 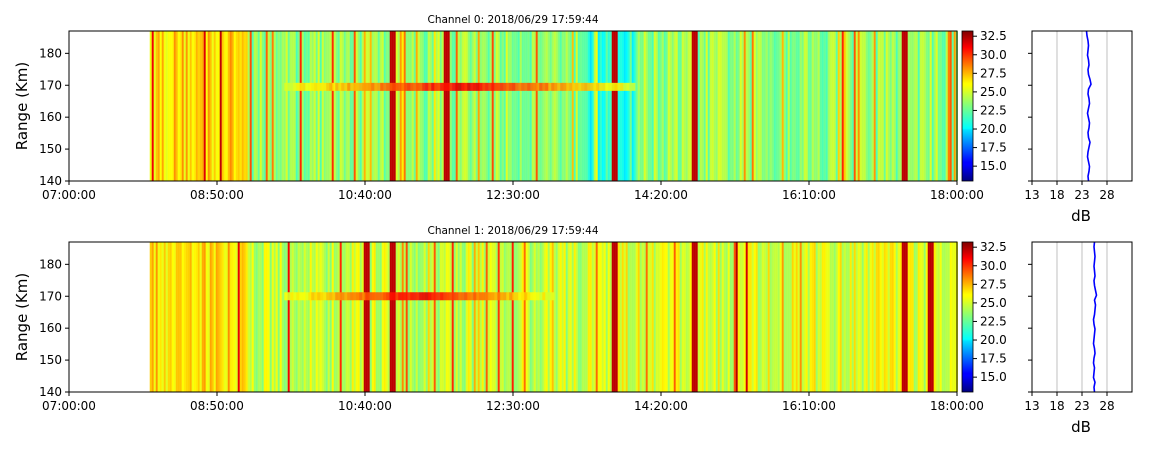 What do you see at coordinates (993, 247) in the screenshot?
I see `colorbar-tick-label: 32.5` at bounding box center [993, 247].